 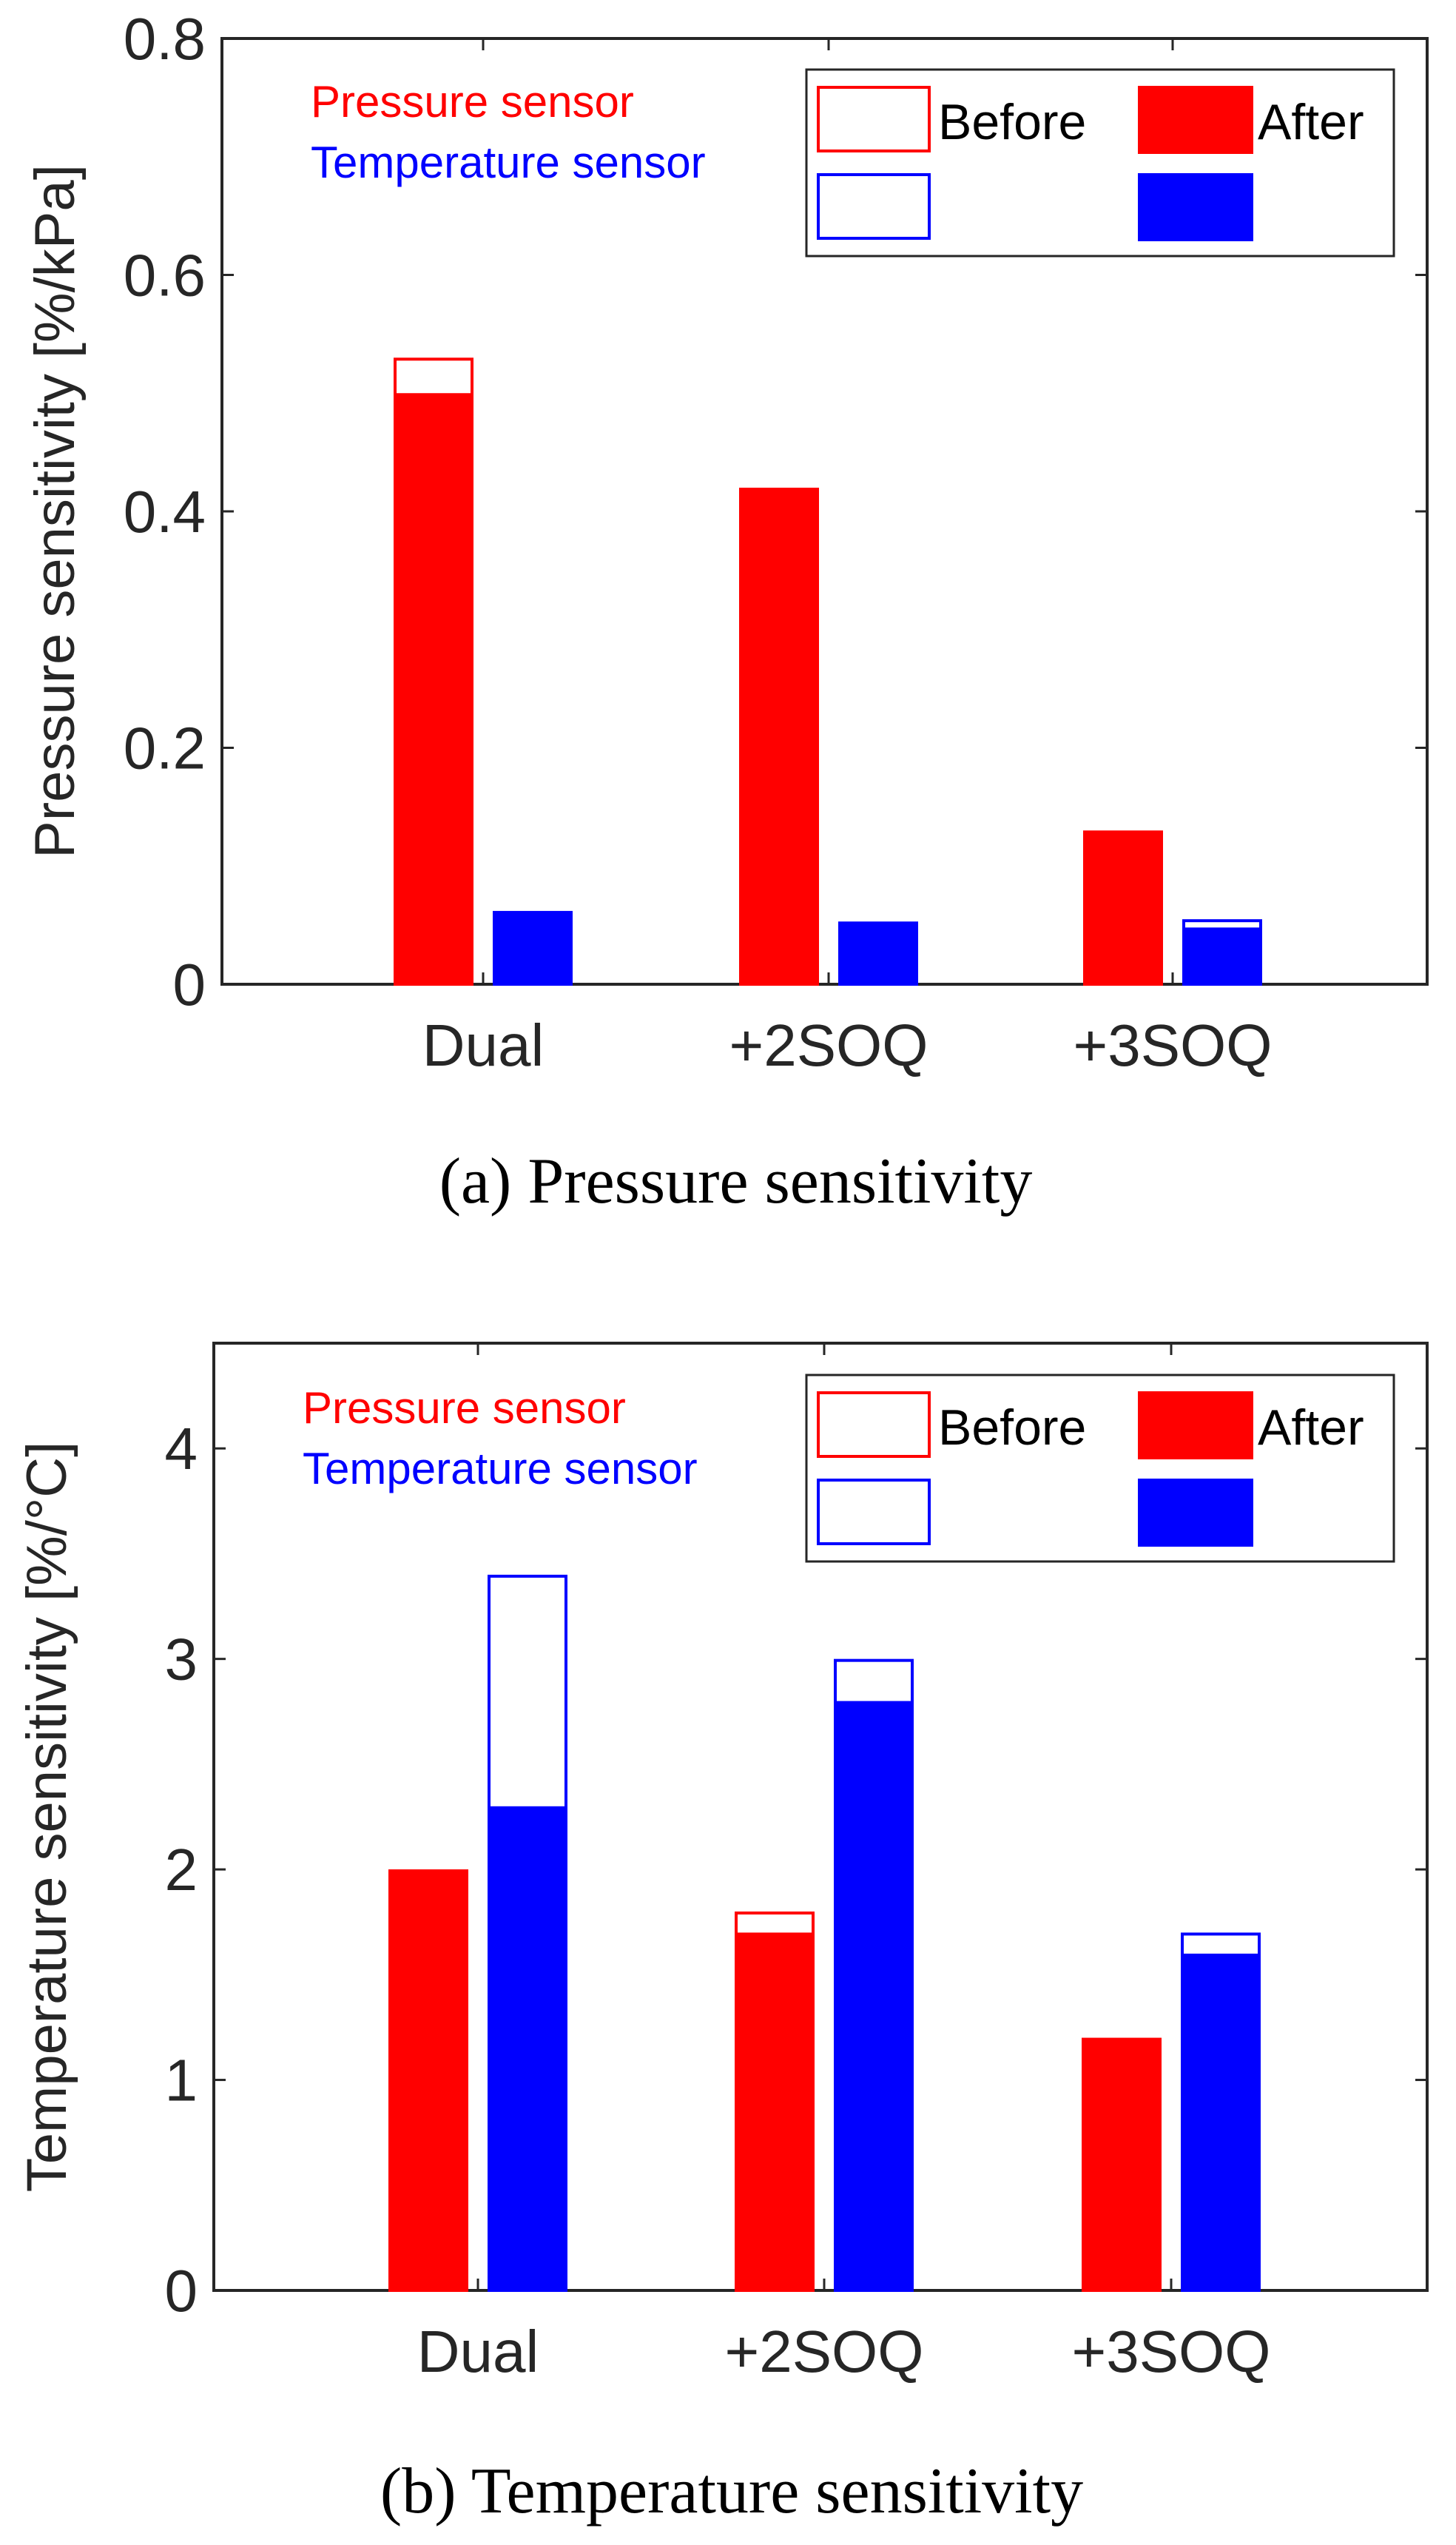 What do you see at coordinates (736, 1181) in the screenshot?
I see `chart-caption: (a) Pressure sensitivity` at bounding box center [736, 1181].